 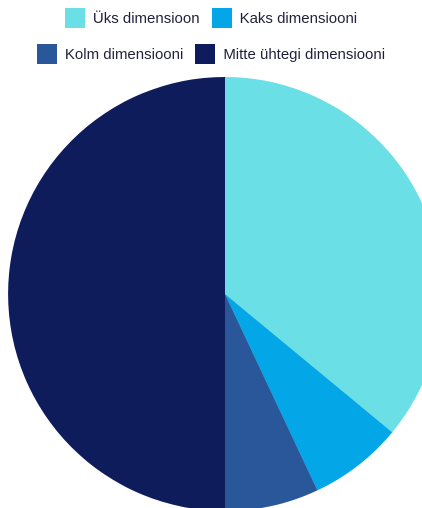 What do you see at coordinates (74, 18) in the screenshot?
I see `legend-swatch-uks-dimensioon` at bounding box center [74, 18].